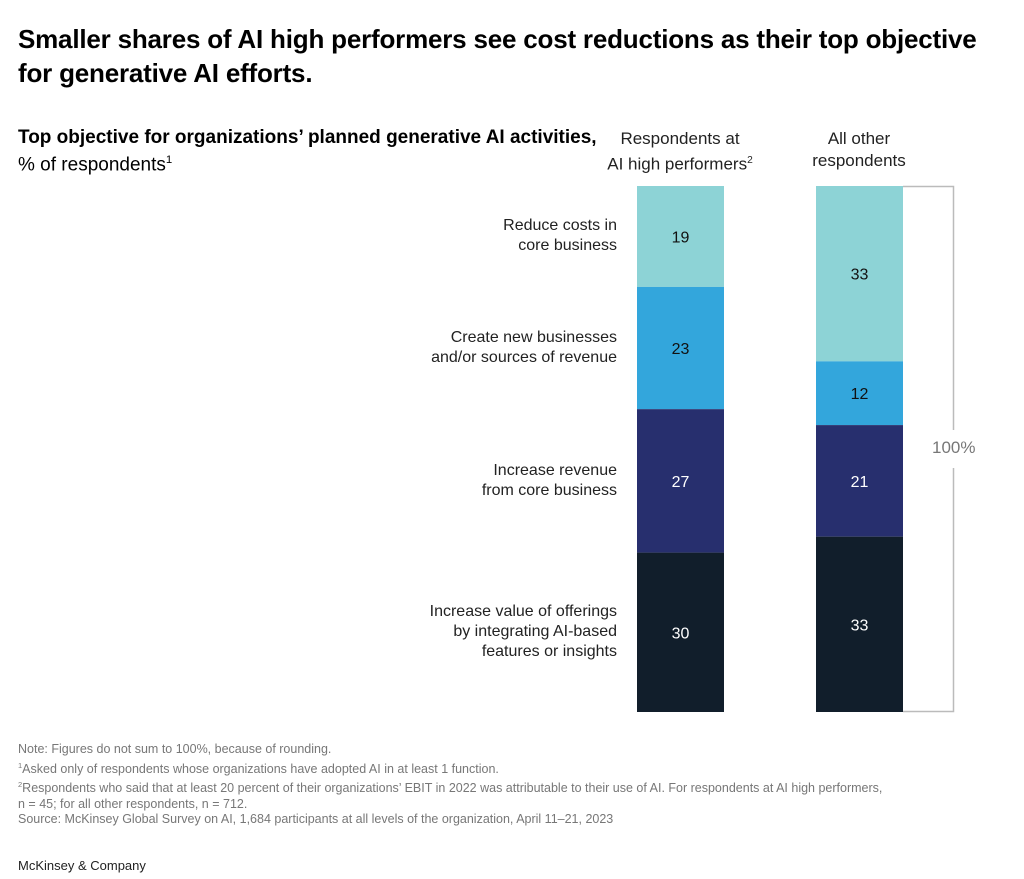 This screenshot has height=879, width=1024. Describe the element at coordinates (92, 165) in the screenshot. I see `subtitle-unit: % of respondents` at that location.